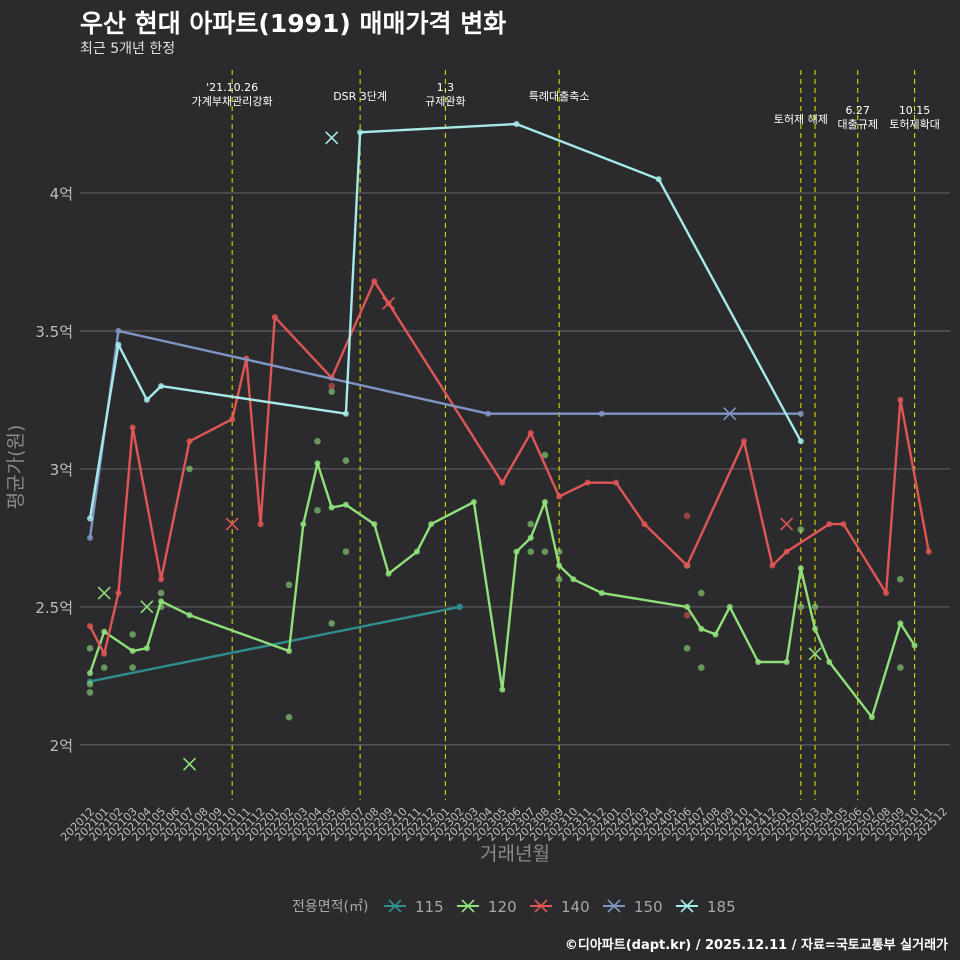 The height and width of the screenshot is (960, 960). What do you see at coordinates (54, 608) in the screenshot?
I see `y-tick-label: 2.5억` at bounding box center [54, 608].